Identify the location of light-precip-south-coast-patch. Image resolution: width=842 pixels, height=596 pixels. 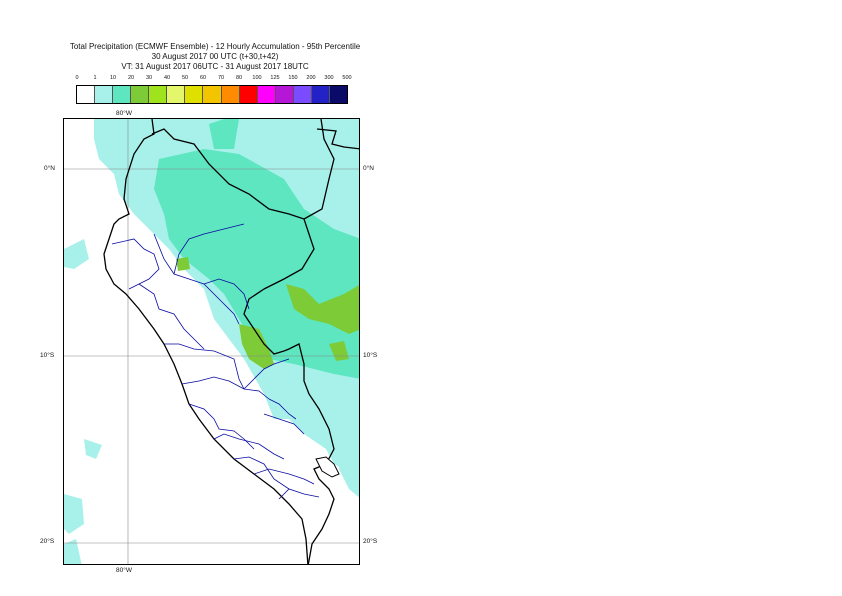
(73, 551).